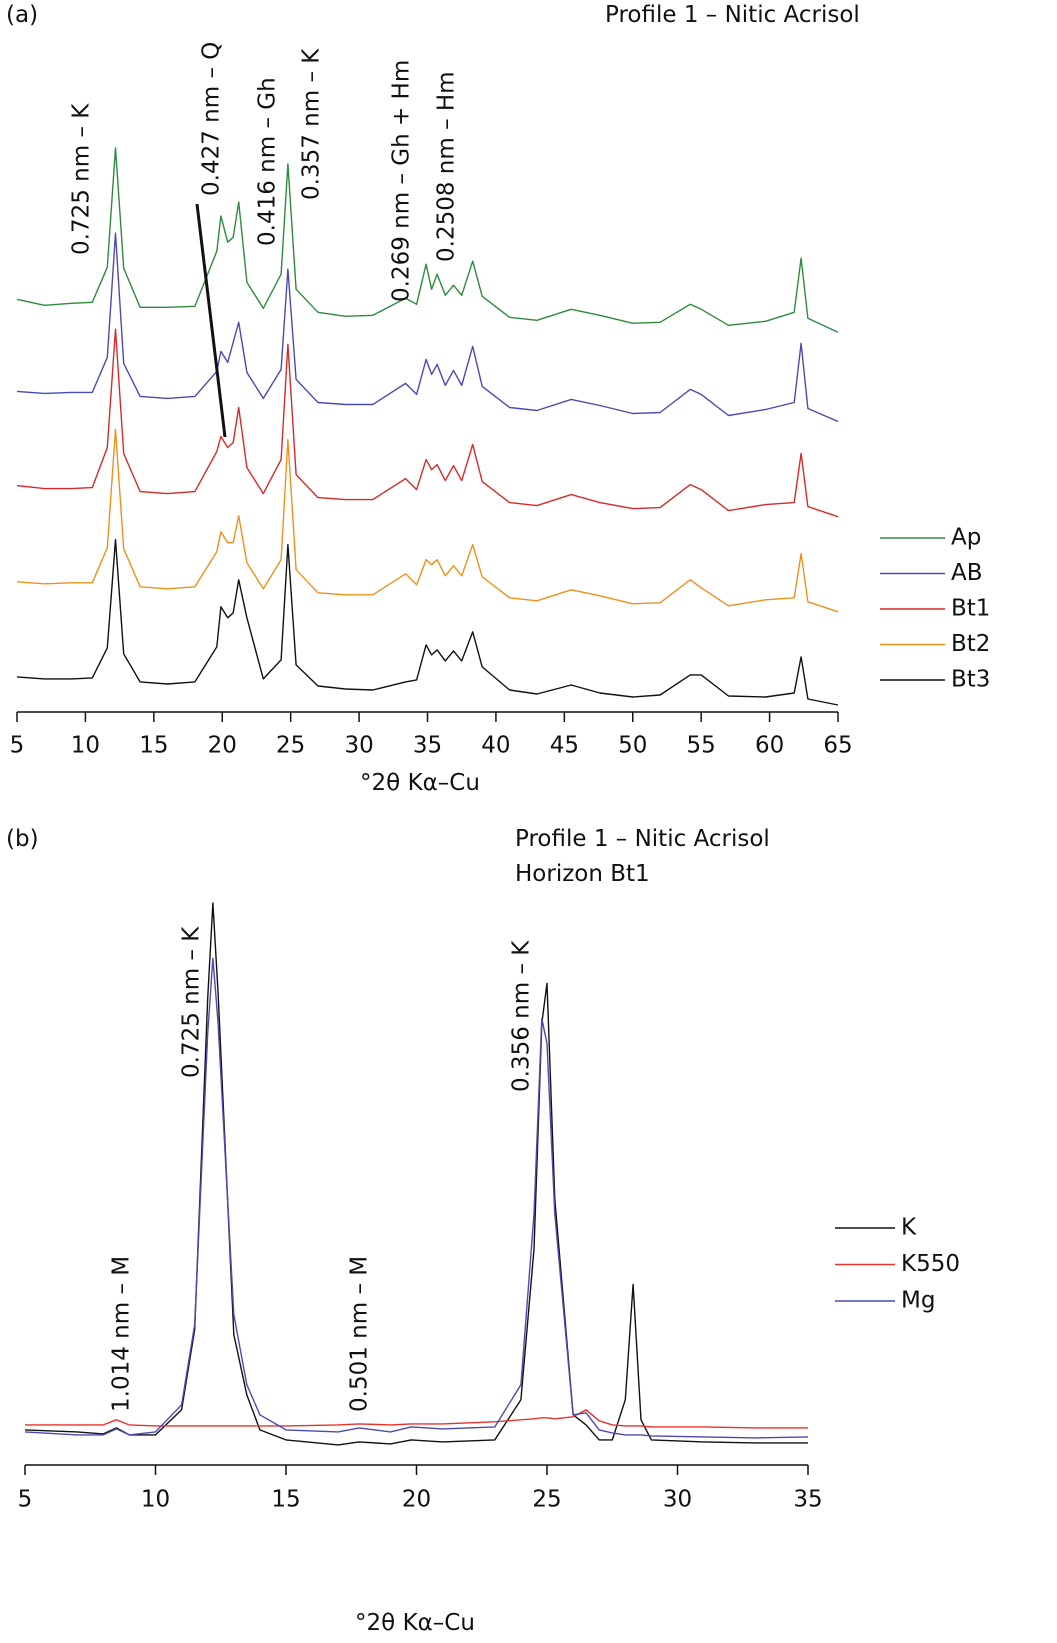  What do you see at coordinates (582, 874) in the screenshot?
I see `chart-subtitle: Horizon Bt1` at bounding box center [582, 874].